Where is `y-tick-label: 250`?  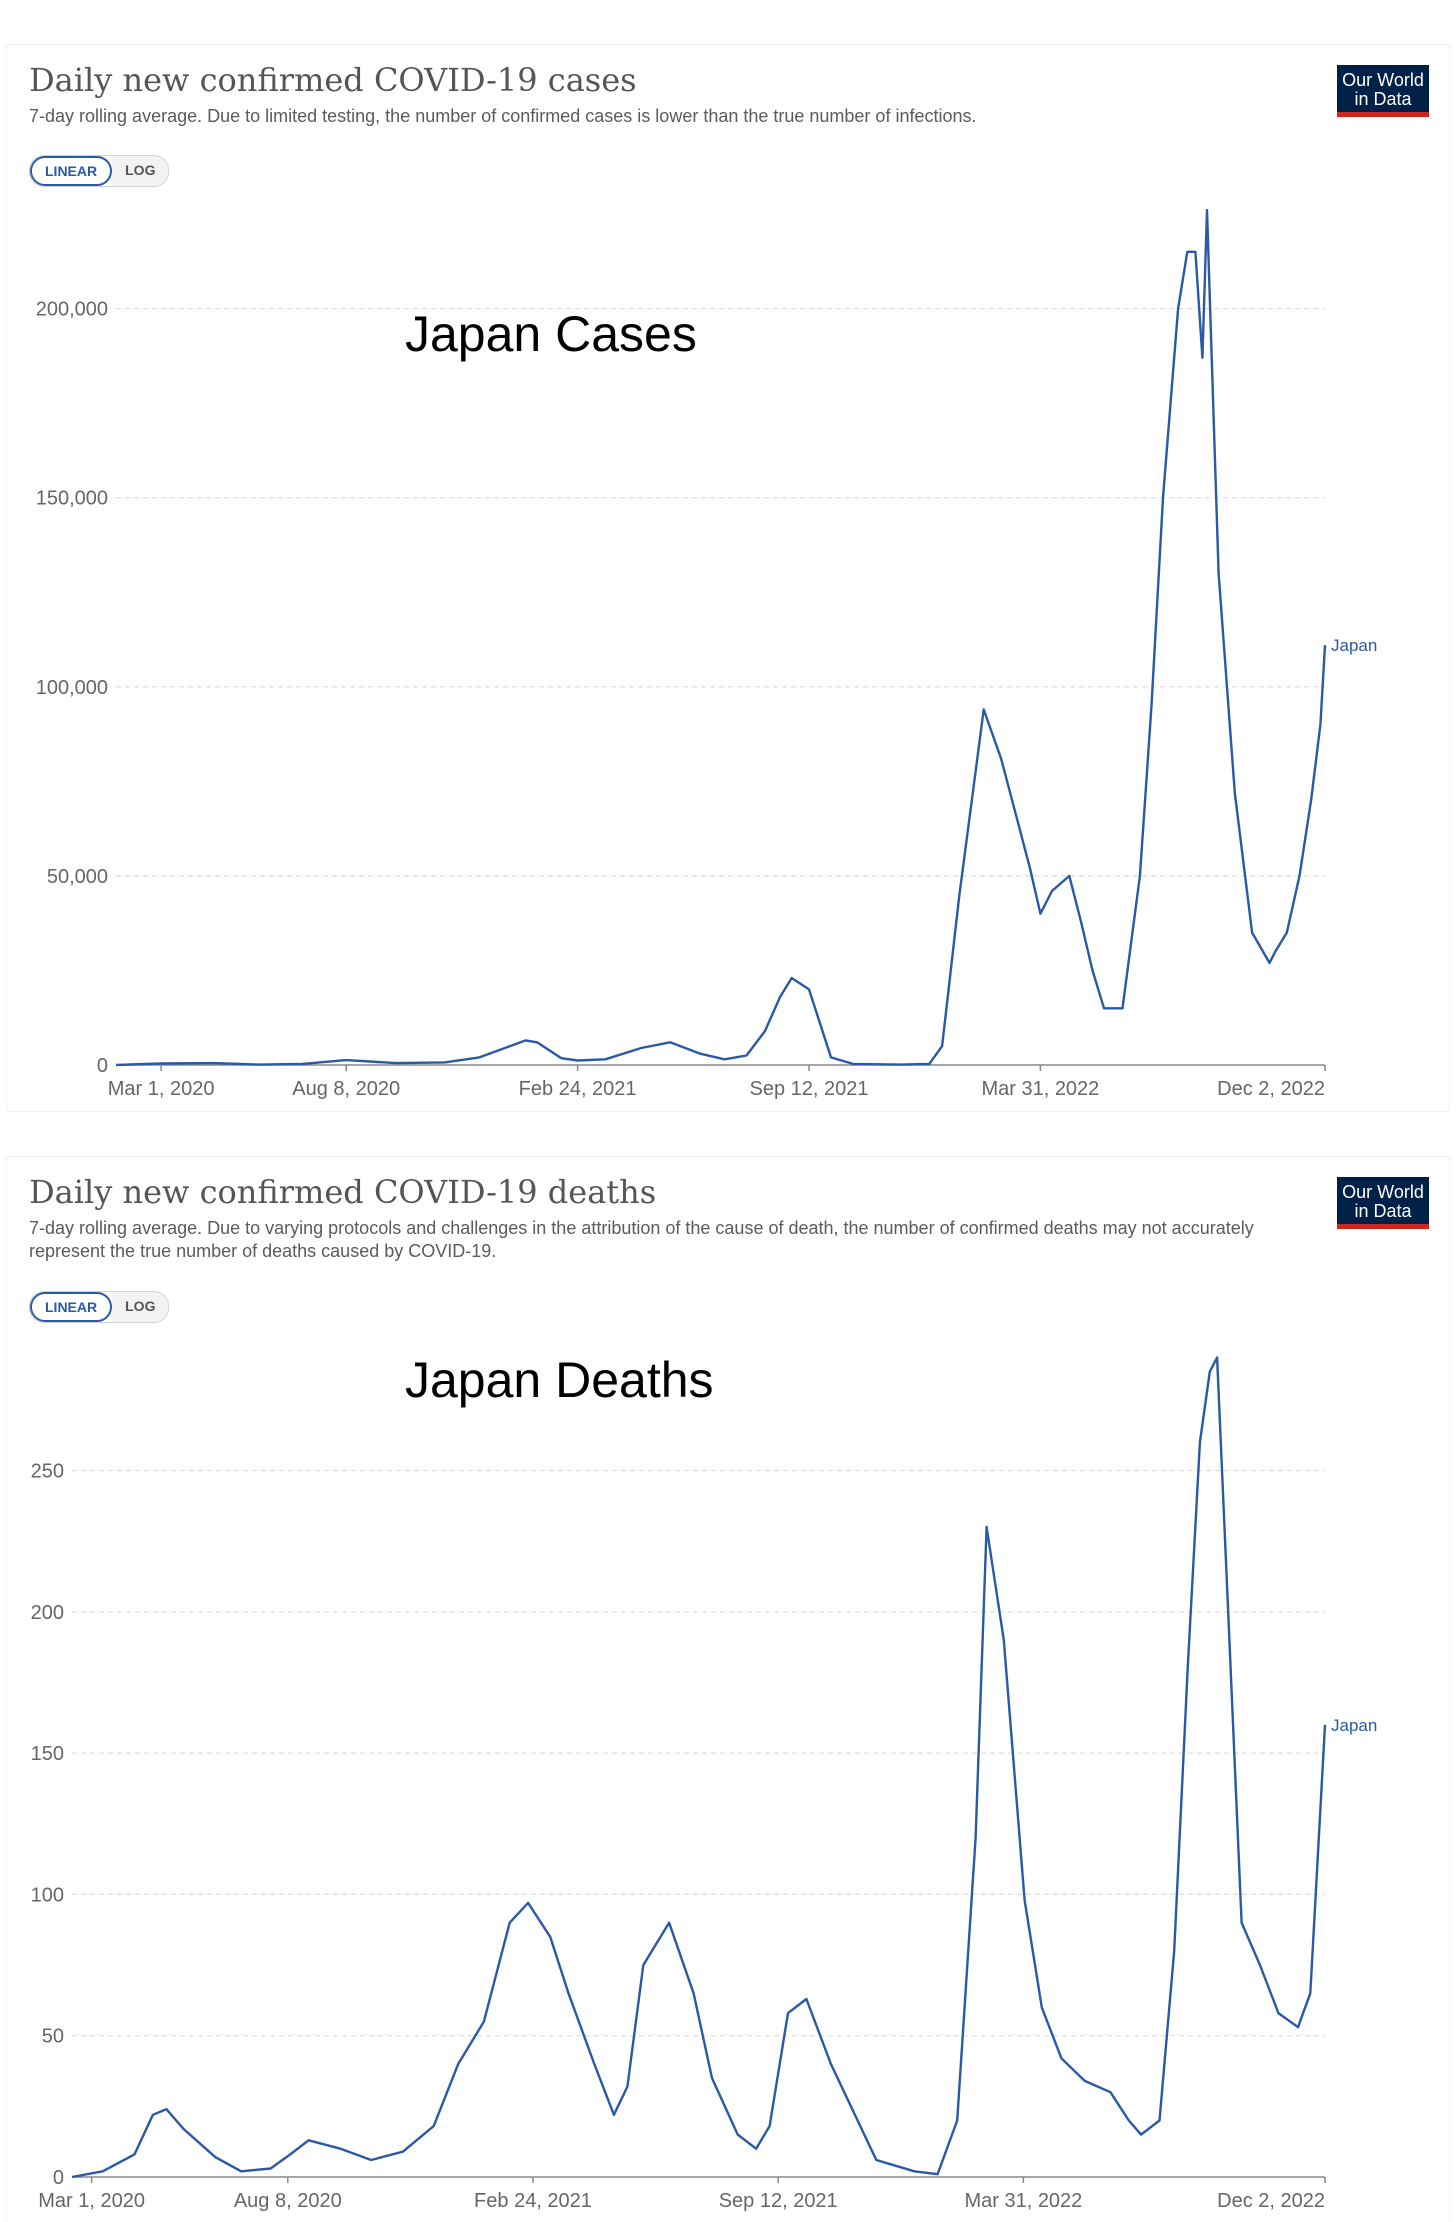 y-tick-label: 250 is located at coordinates (47, 1472).